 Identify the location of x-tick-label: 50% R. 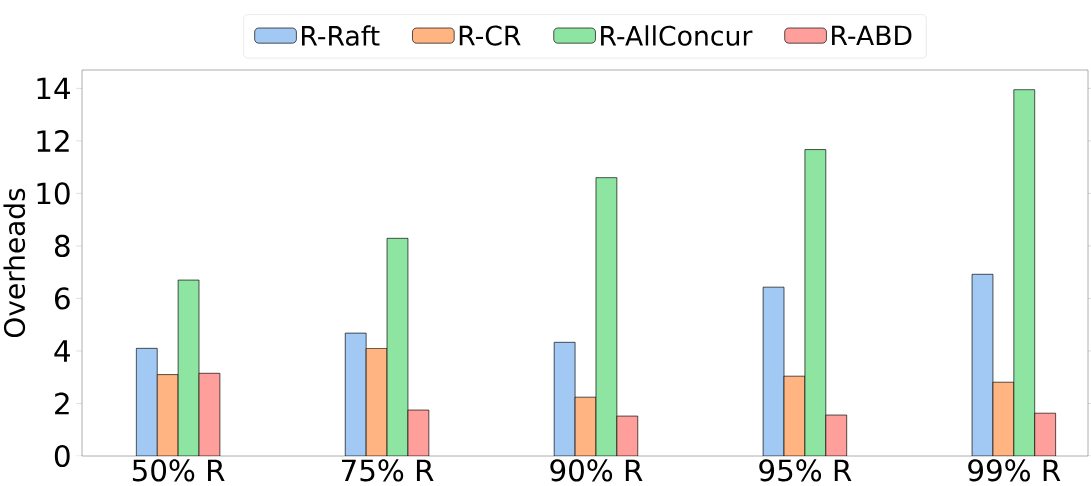
(178, 470).